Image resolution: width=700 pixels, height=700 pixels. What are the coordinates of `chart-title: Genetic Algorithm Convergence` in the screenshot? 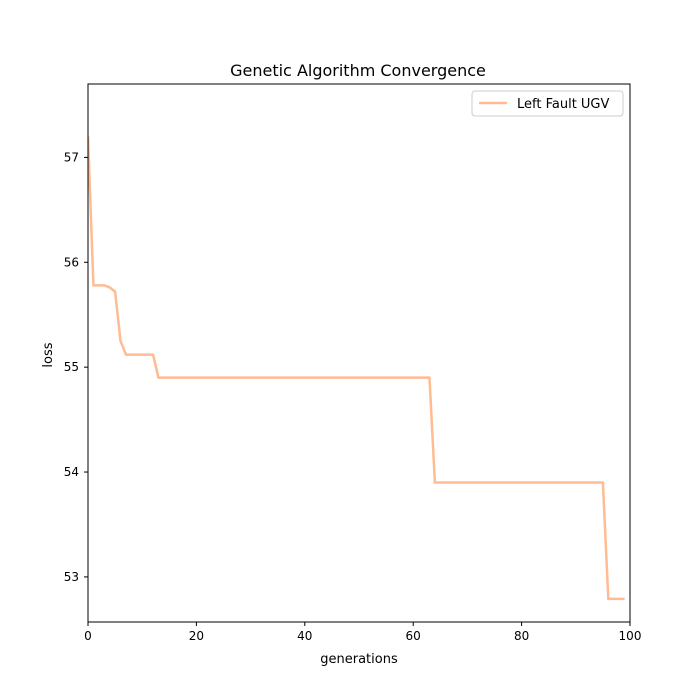 It's located at (358, 70).